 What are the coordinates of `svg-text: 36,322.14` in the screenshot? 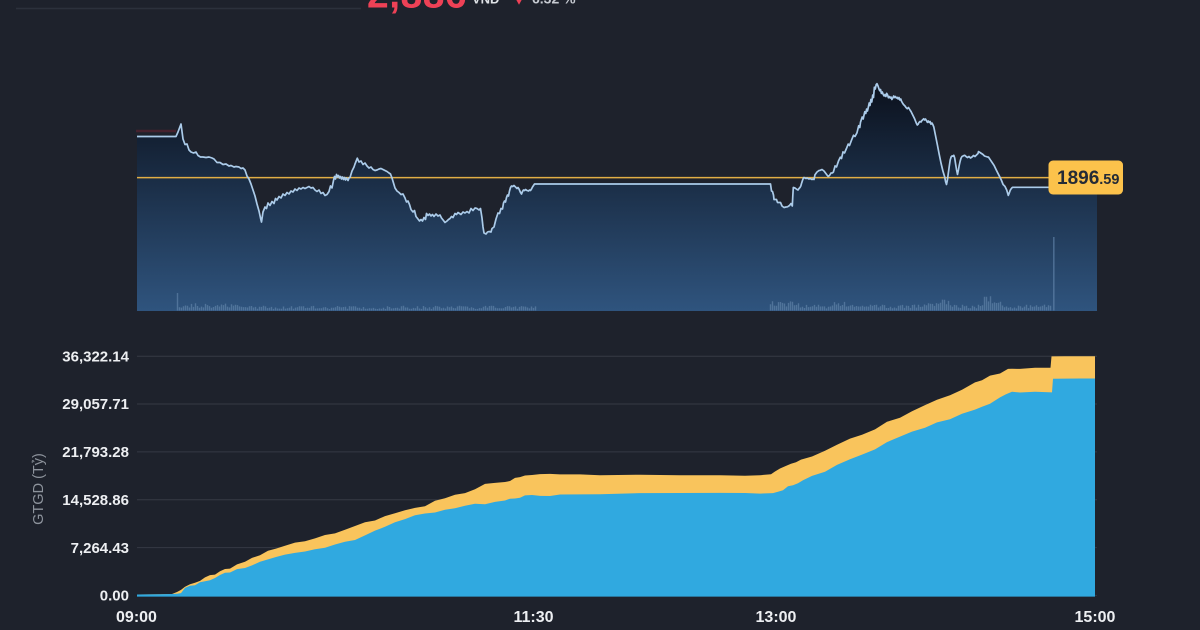 It's located at (95, 356).